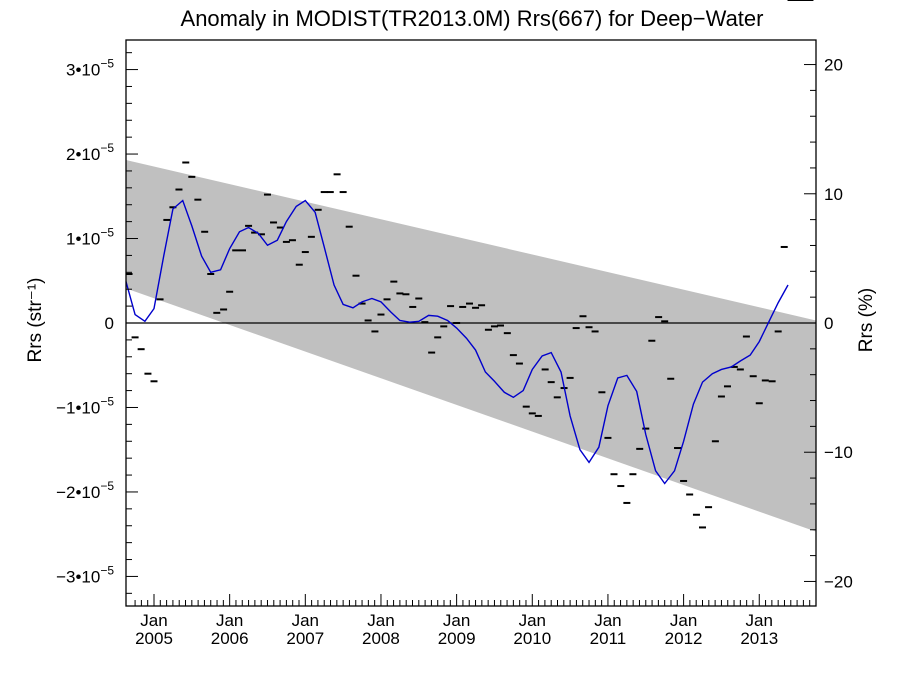  What do you see at coordinates (90, 68) in the screenshot?
I see `y-tick-label-left: 3•10−5` at bounding box center [90, 68].